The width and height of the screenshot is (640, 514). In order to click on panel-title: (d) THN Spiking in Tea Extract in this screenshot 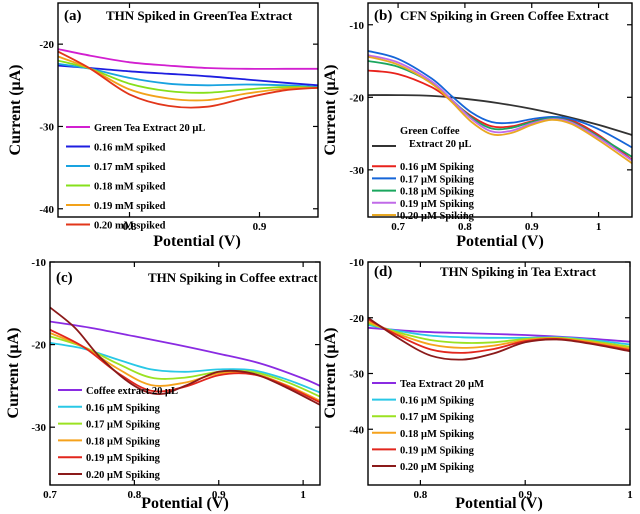, I will do `click(485, 272)`.